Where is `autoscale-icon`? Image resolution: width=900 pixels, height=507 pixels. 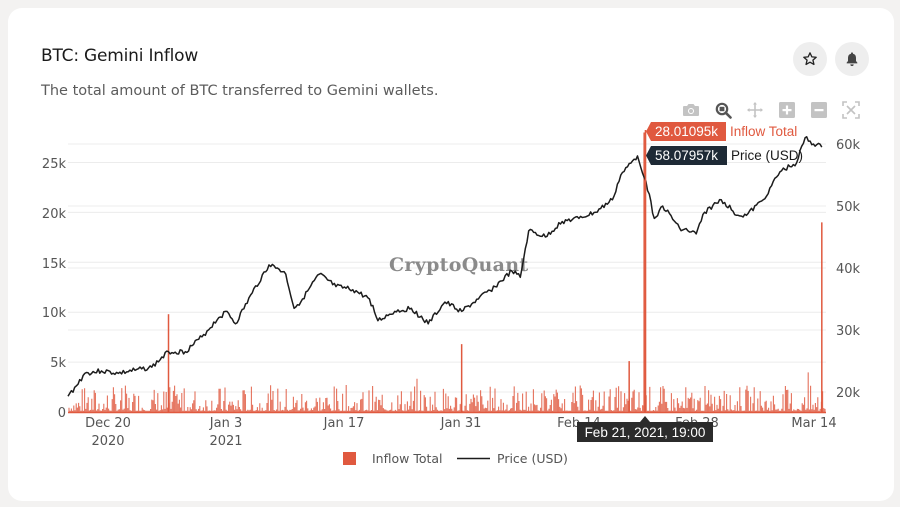 autoscale-icon is located at coordinates (851, 110).